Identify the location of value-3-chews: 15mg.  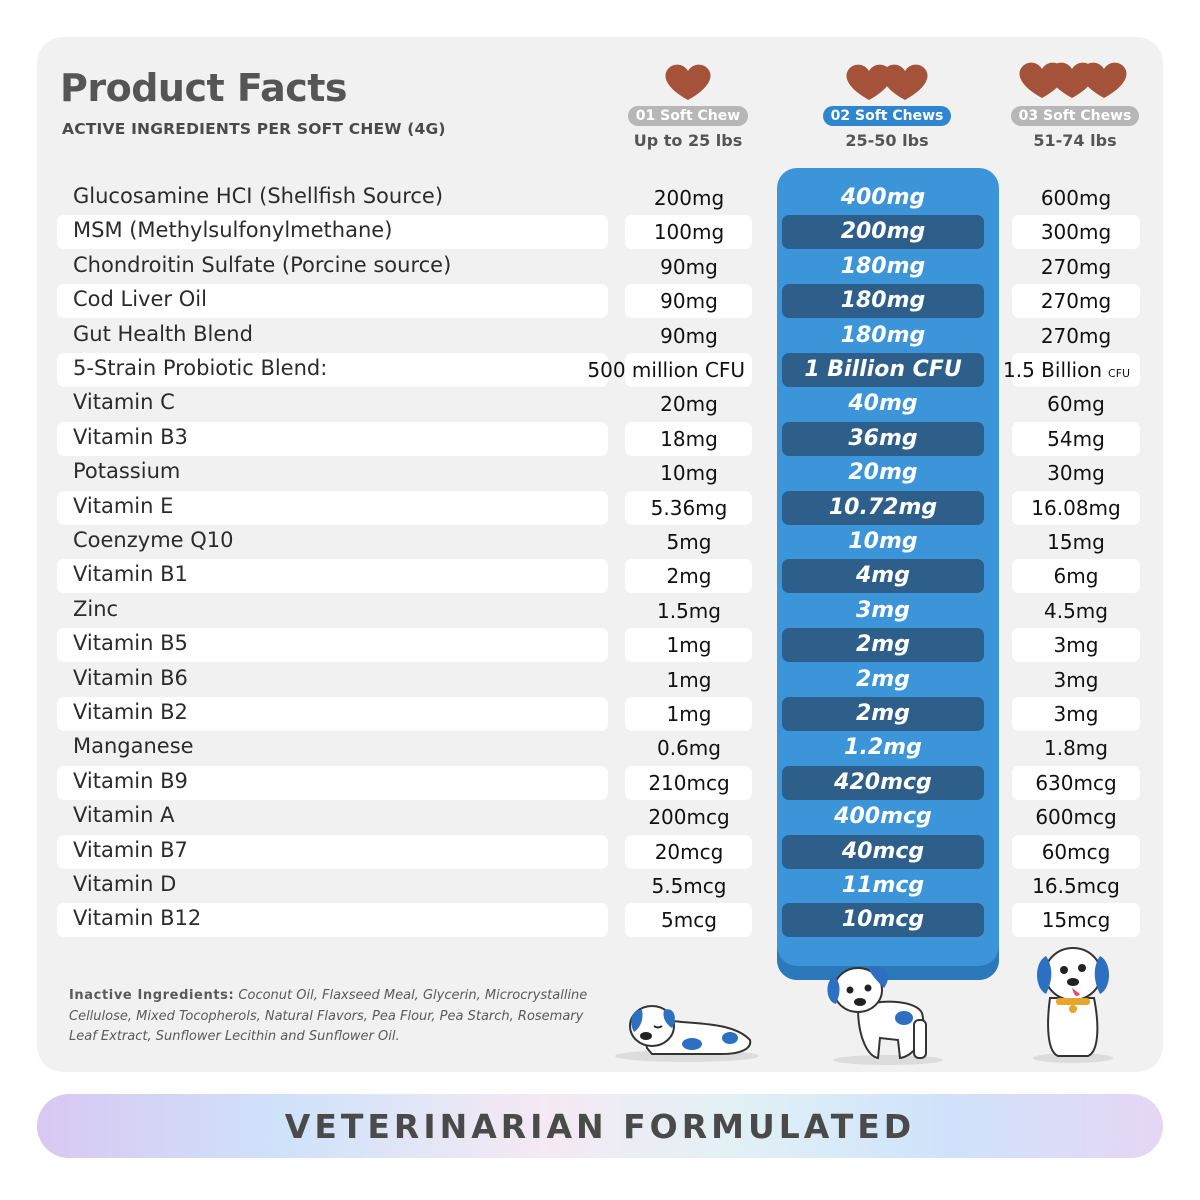
(1076, 542).